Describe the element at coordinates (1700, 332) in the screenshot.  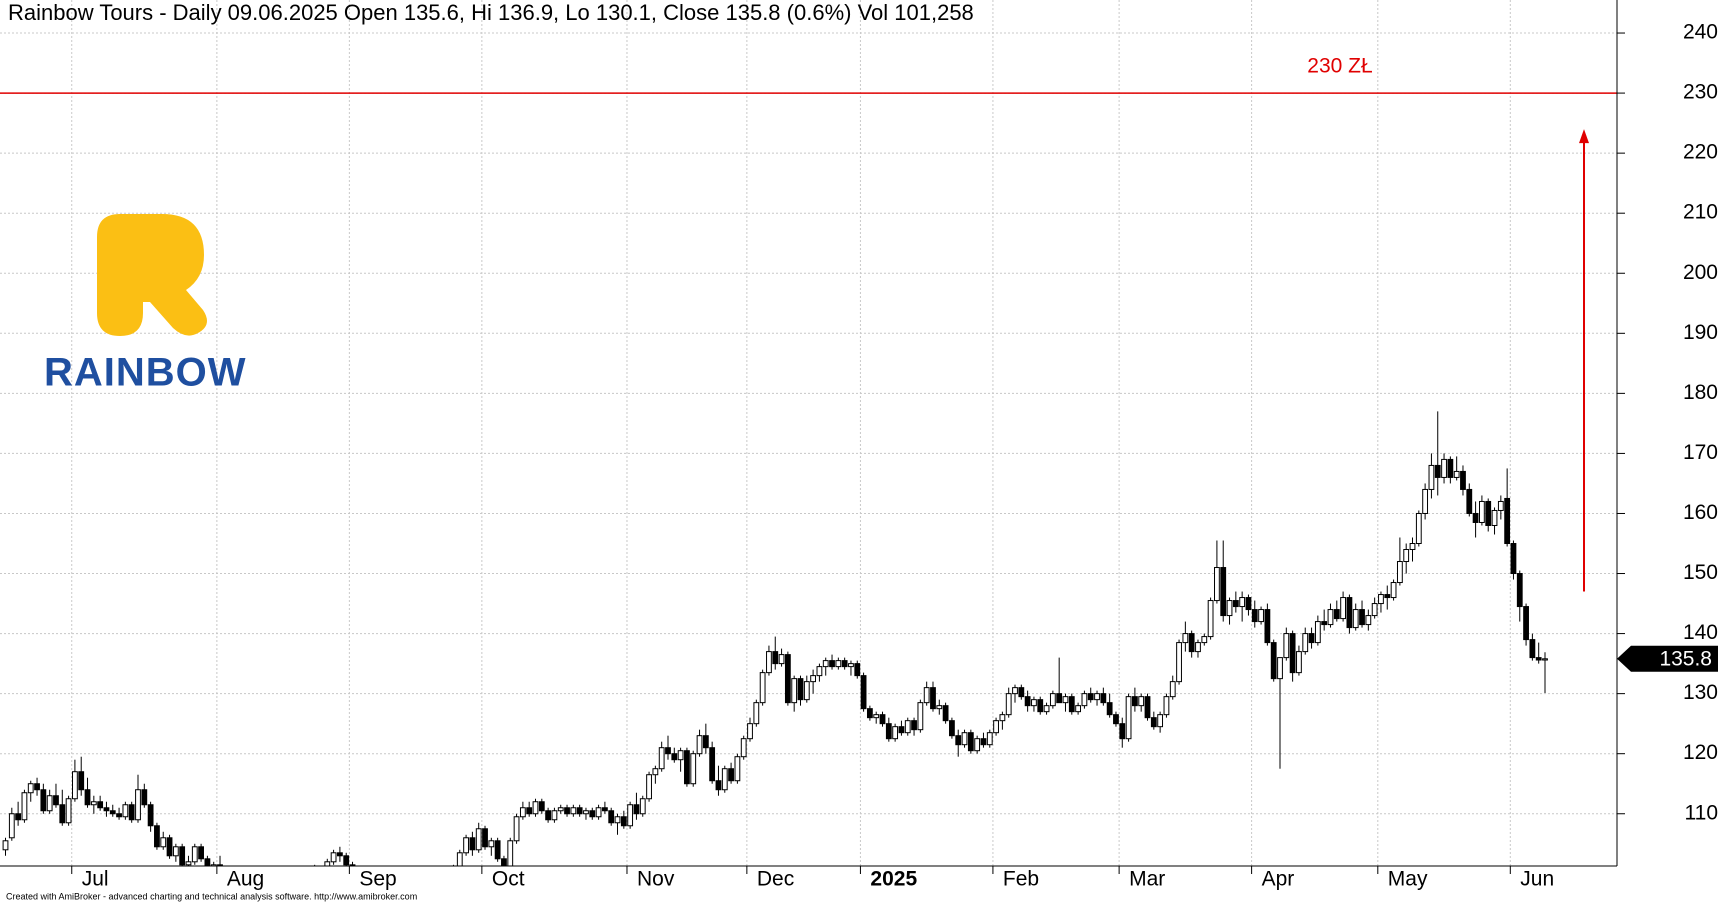
I see `y-tick-label: 190` at that location.